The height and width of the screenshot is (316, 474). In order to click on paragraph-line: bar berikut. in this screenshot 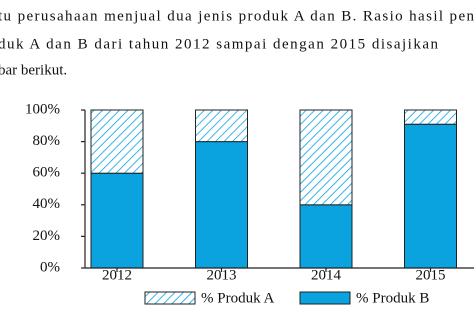, I will do `click(33, 70)`.